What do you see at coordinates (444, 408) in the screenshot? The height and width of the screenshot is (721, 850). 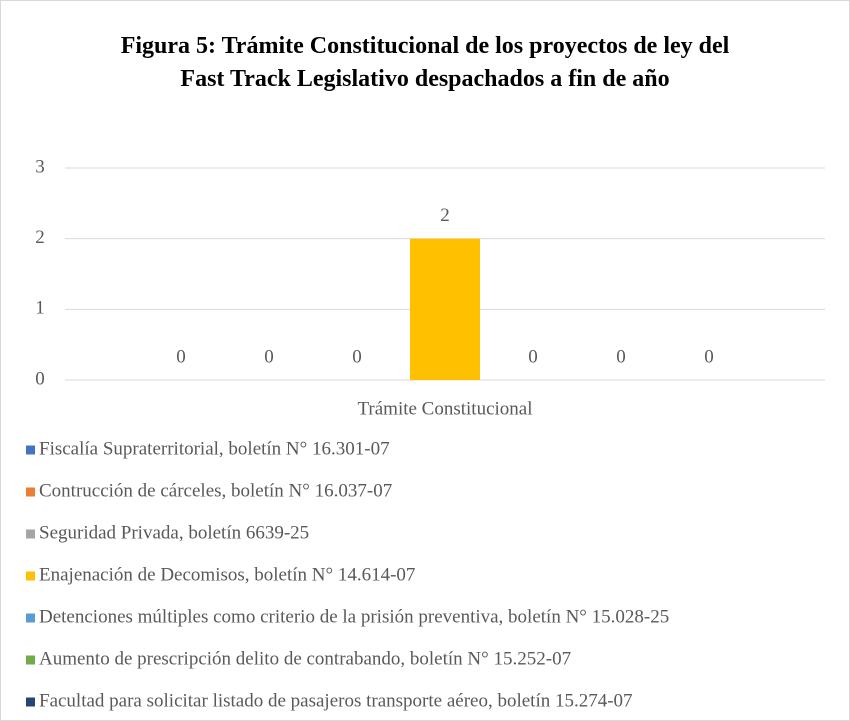 I see `x-tick-label: Trámite Constitucional` at bounding box center [444, 408].